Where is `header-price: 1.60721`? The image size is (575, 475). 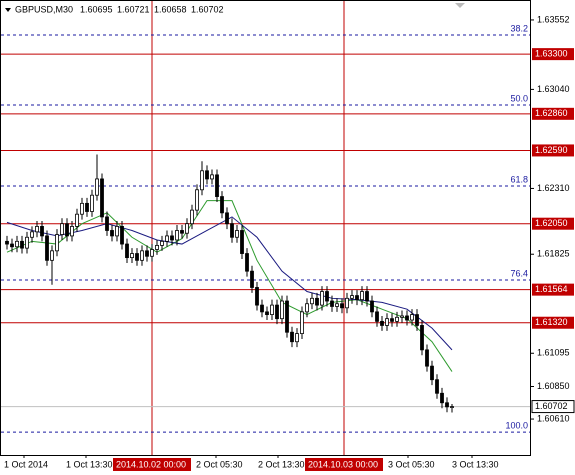
header-price: 1.60721 is located at coordinates (133, 9).